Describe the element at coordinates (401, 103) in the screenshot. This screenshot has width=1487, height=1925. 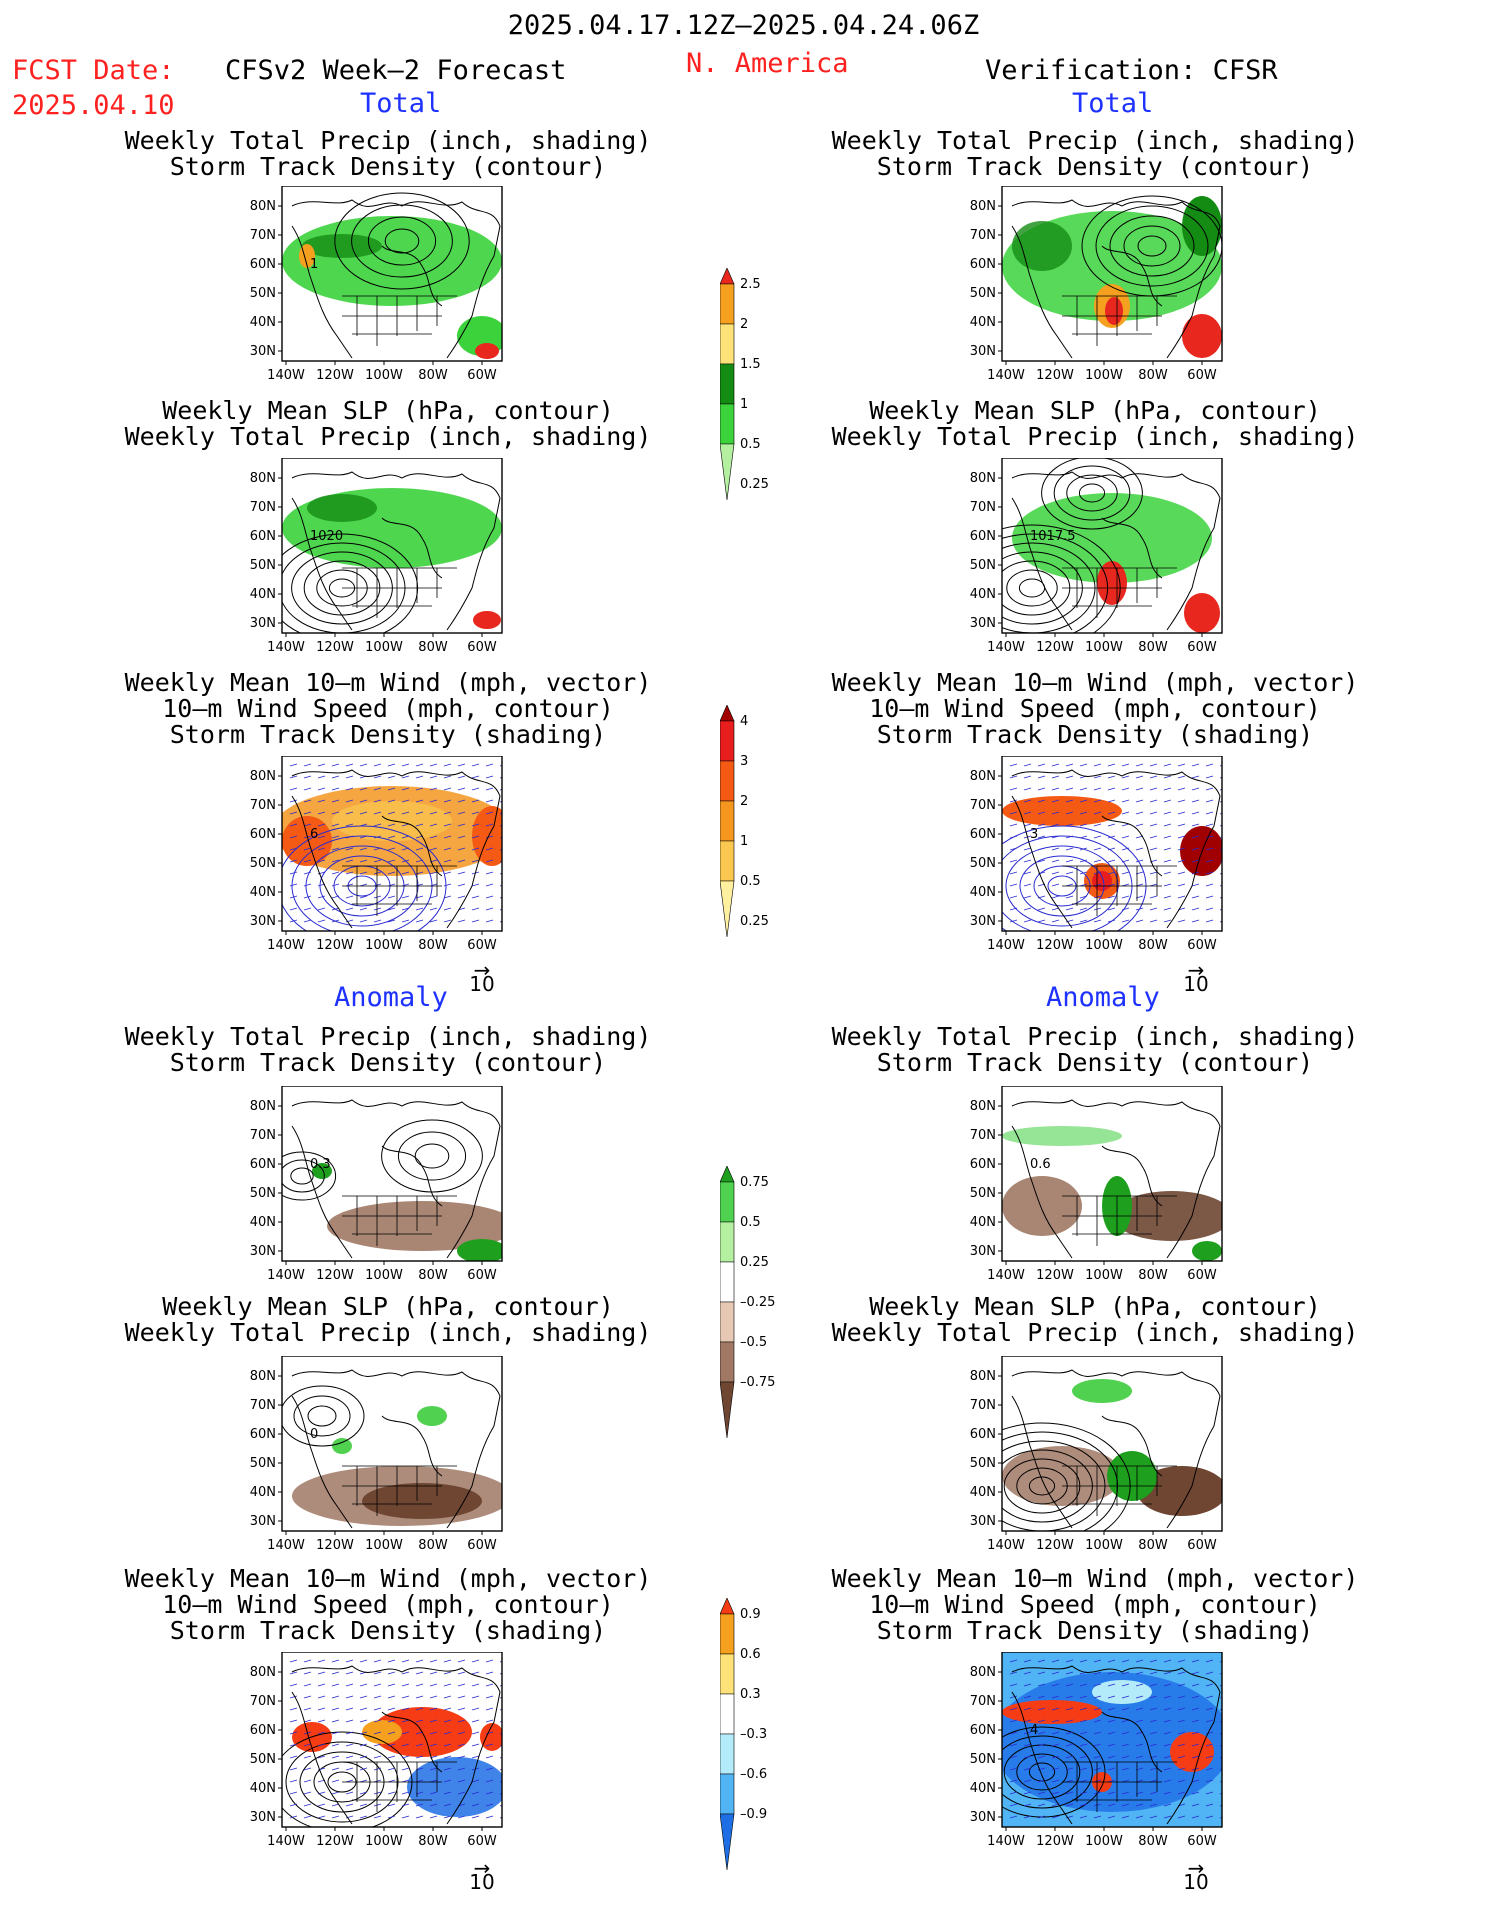
I see `left-total-label: Total` at that location.